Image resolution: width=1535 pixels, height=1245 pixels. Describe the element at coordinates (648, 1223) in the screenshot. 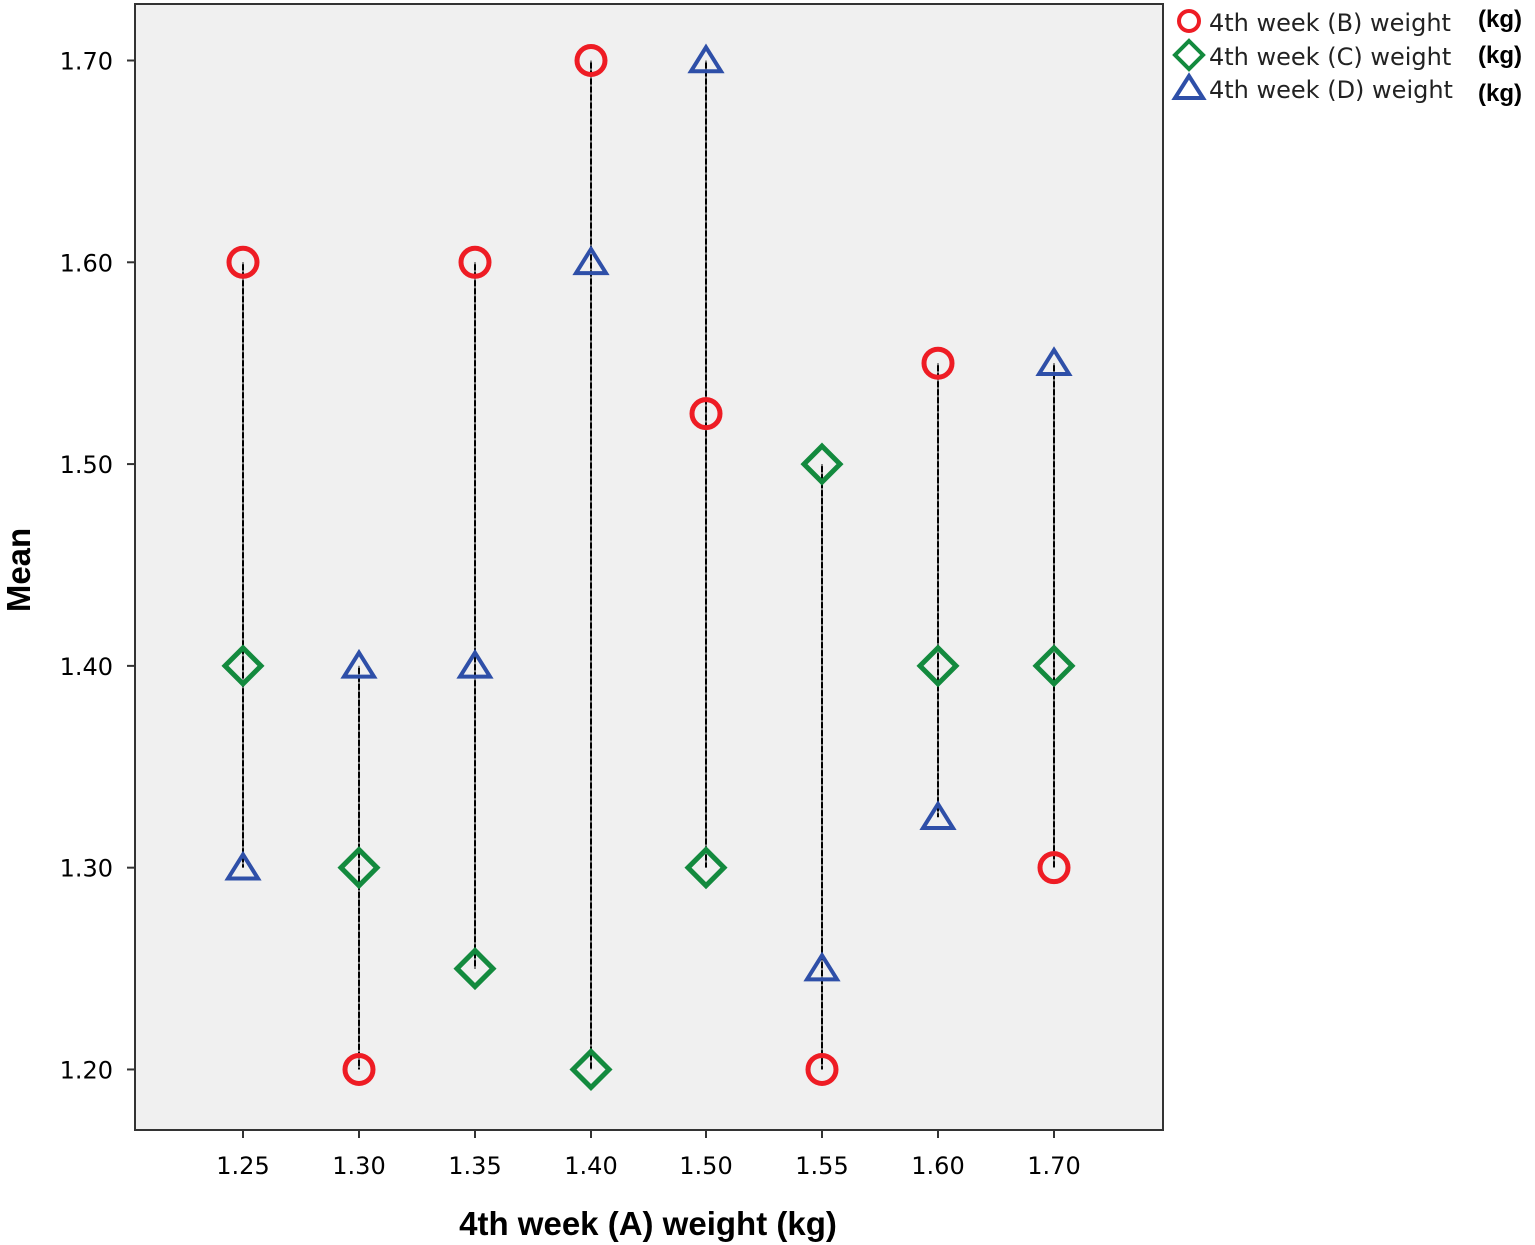

I see `x-axis-title: 4th week (A) weight (kg)` at that location.